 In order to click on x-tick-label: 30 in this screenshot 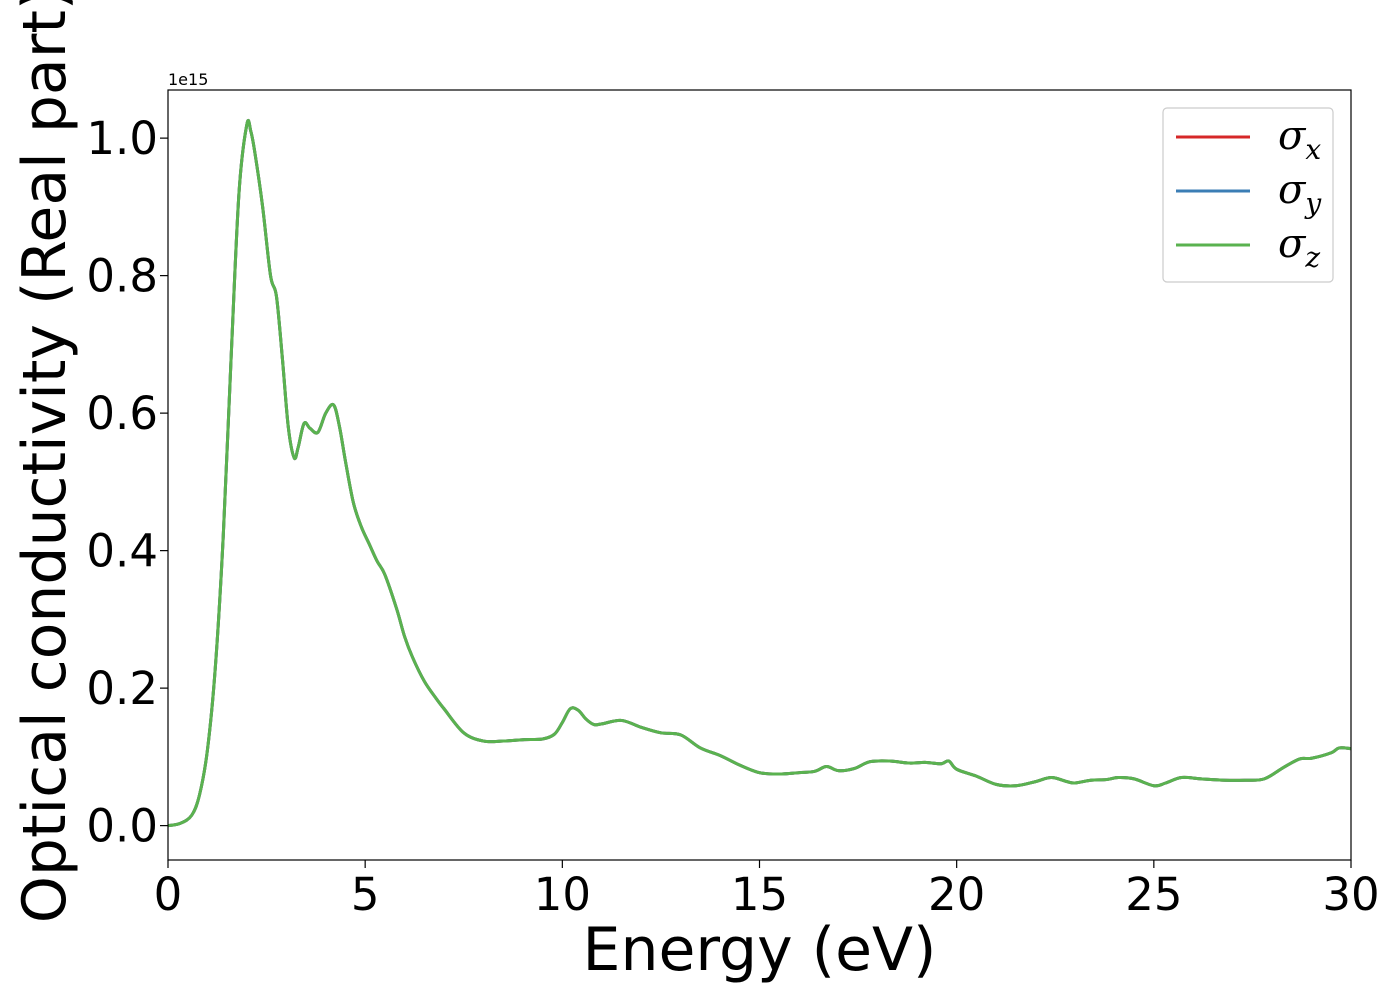, I will do `click(1350, 894)`.